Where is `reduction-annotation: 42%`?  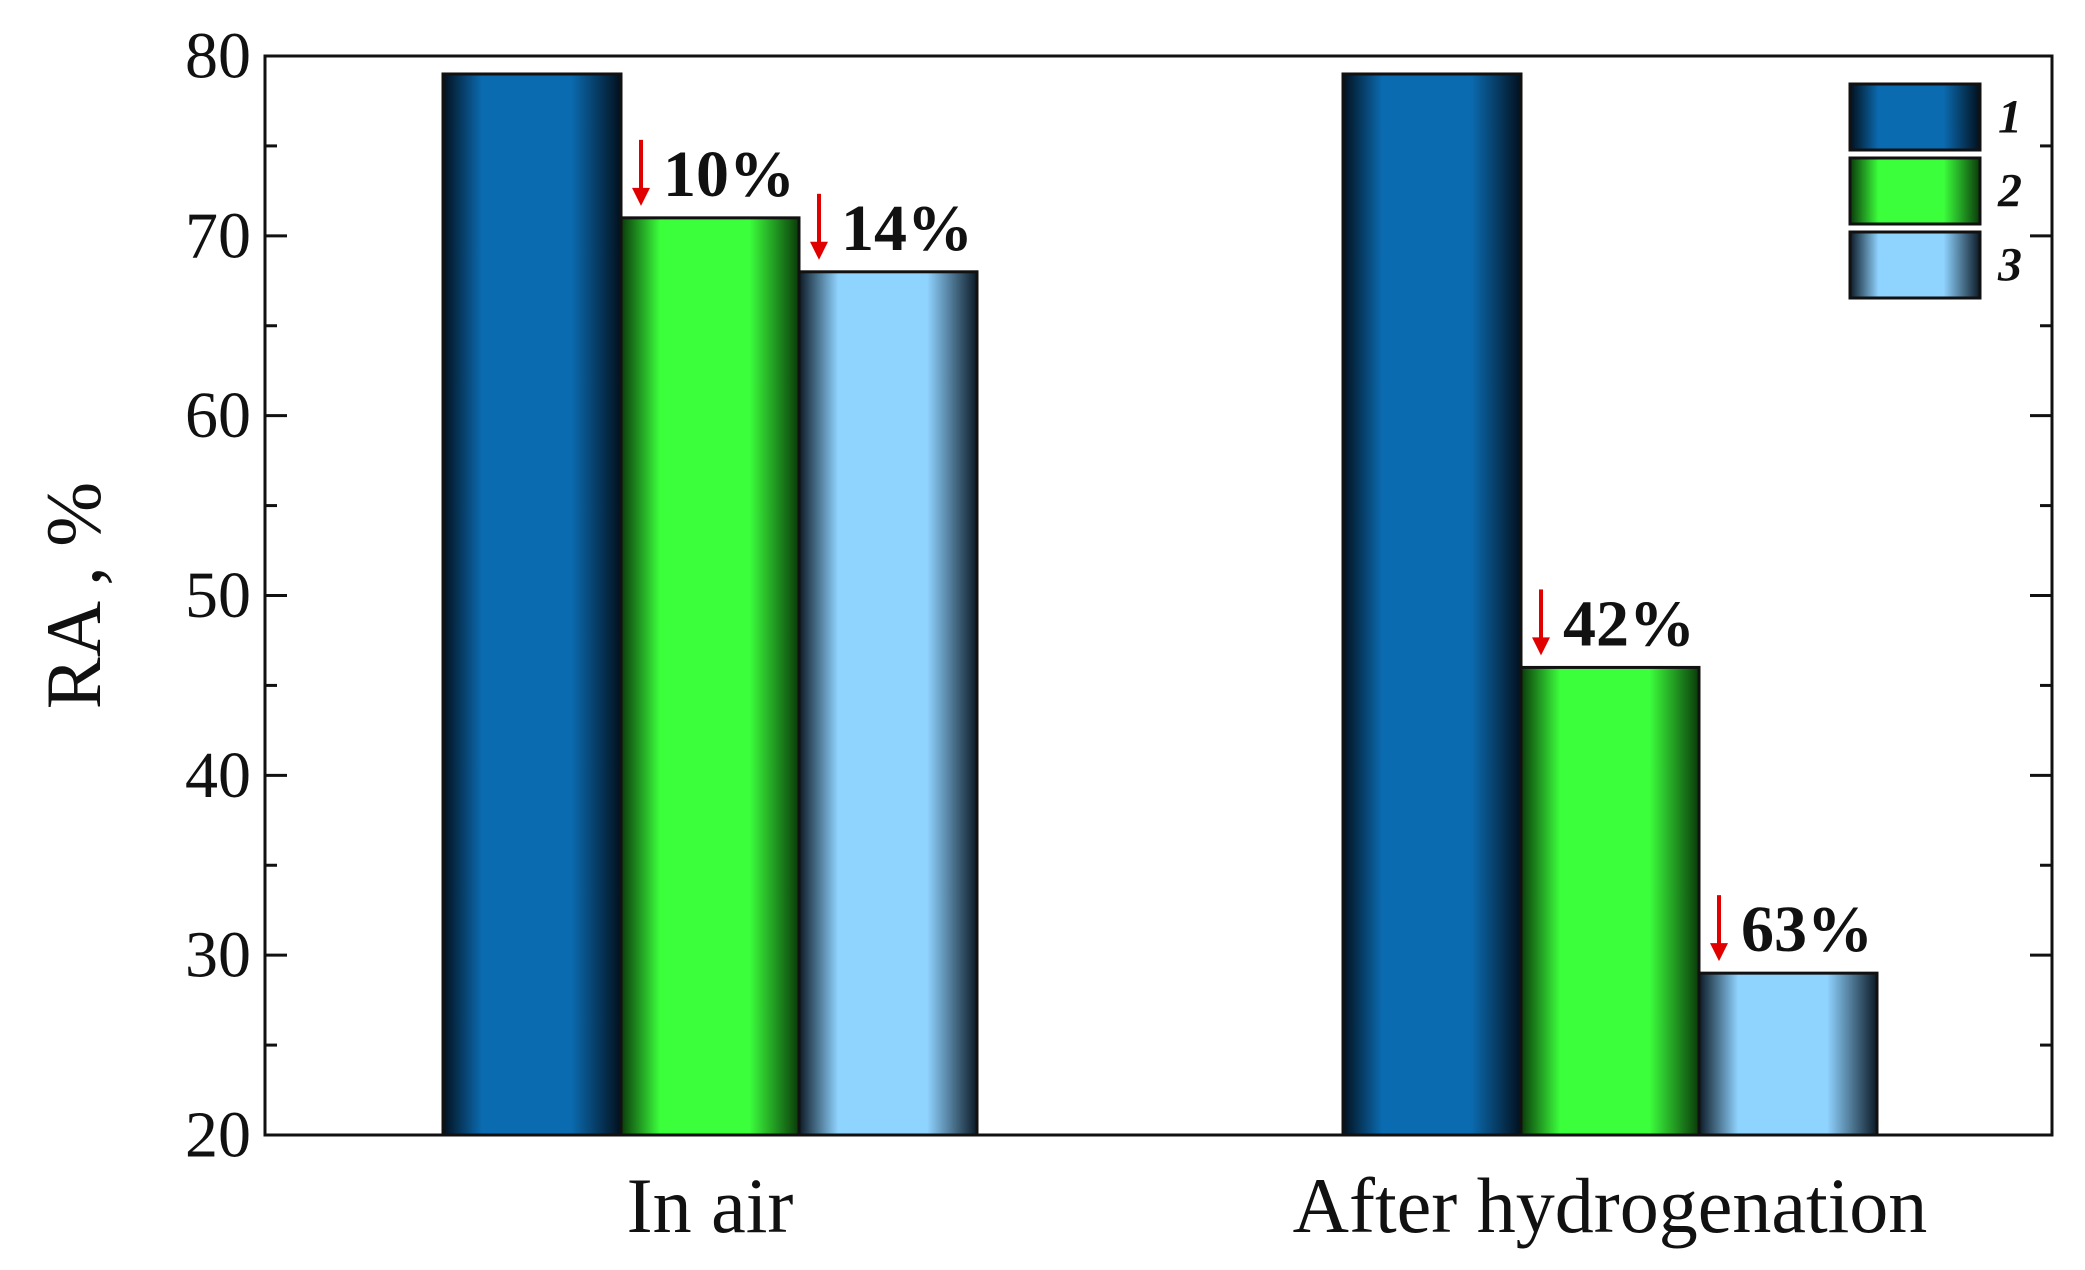 reduction-annotation: 42% is located at coordinates (1613, 623).